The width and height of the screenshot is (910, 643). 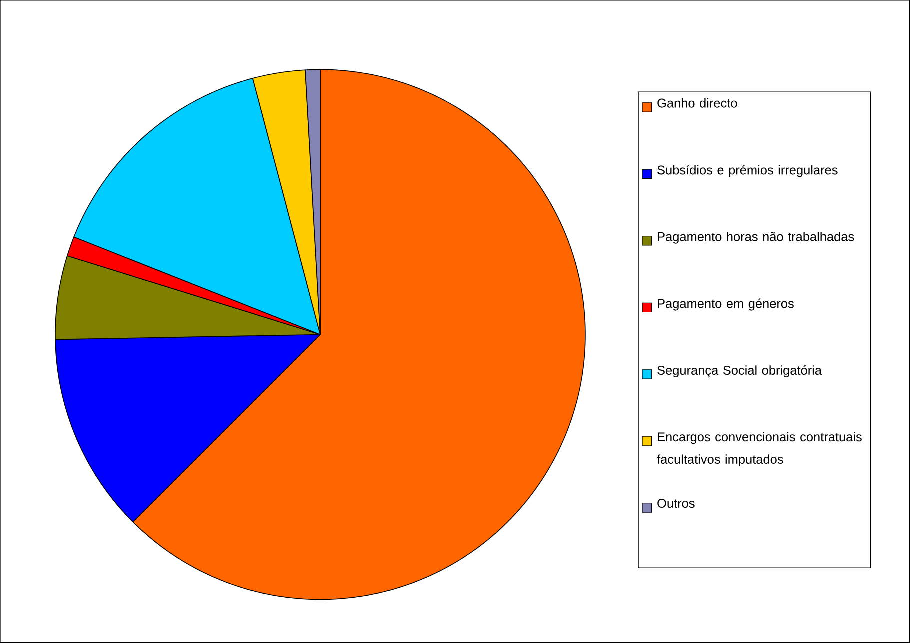 I want to click on legend-label: Pagamento em géneros, so click(x=726, y=304).